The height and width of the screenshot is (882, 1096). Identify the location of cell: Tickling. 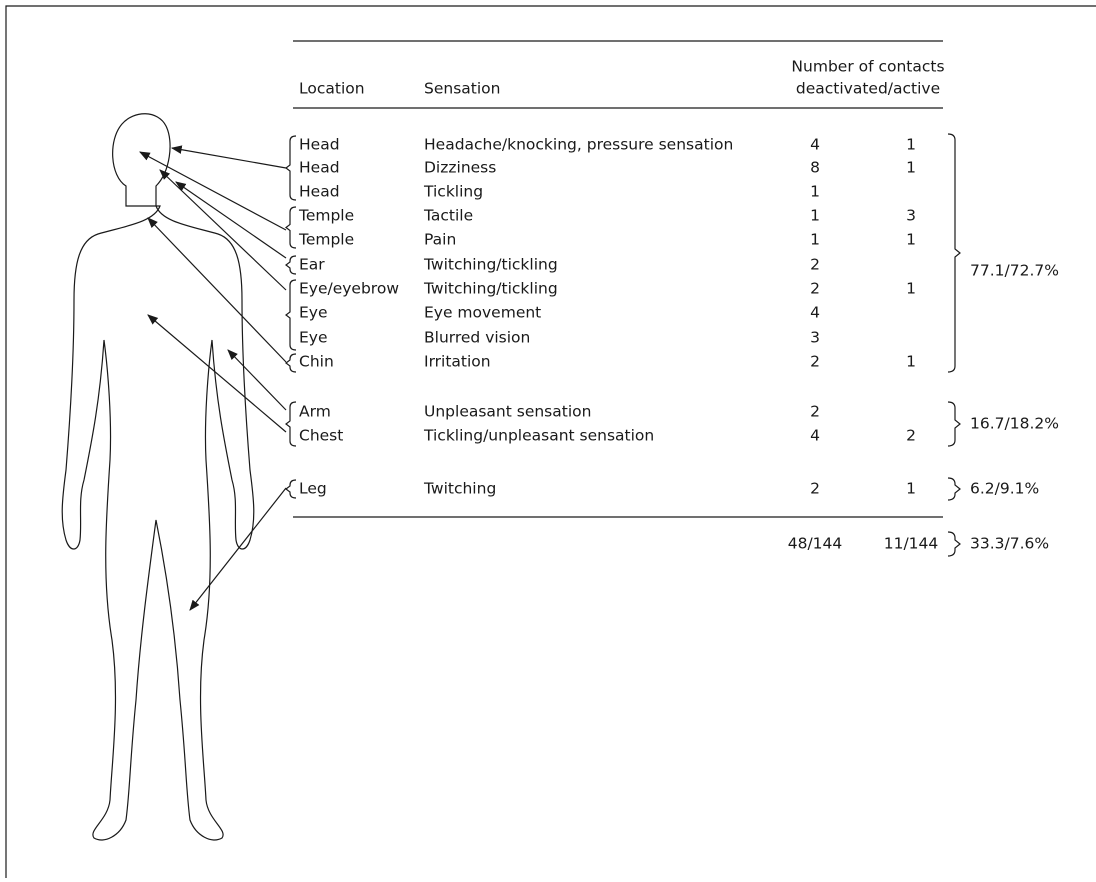
(453, 192).